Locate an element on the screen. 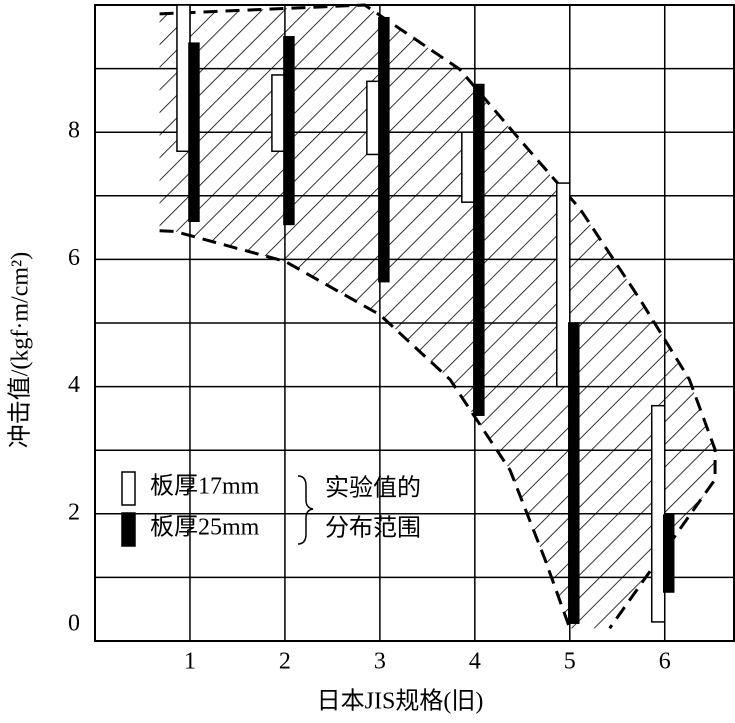  band-label: 分布范围 is located at coordinates (373, 528).